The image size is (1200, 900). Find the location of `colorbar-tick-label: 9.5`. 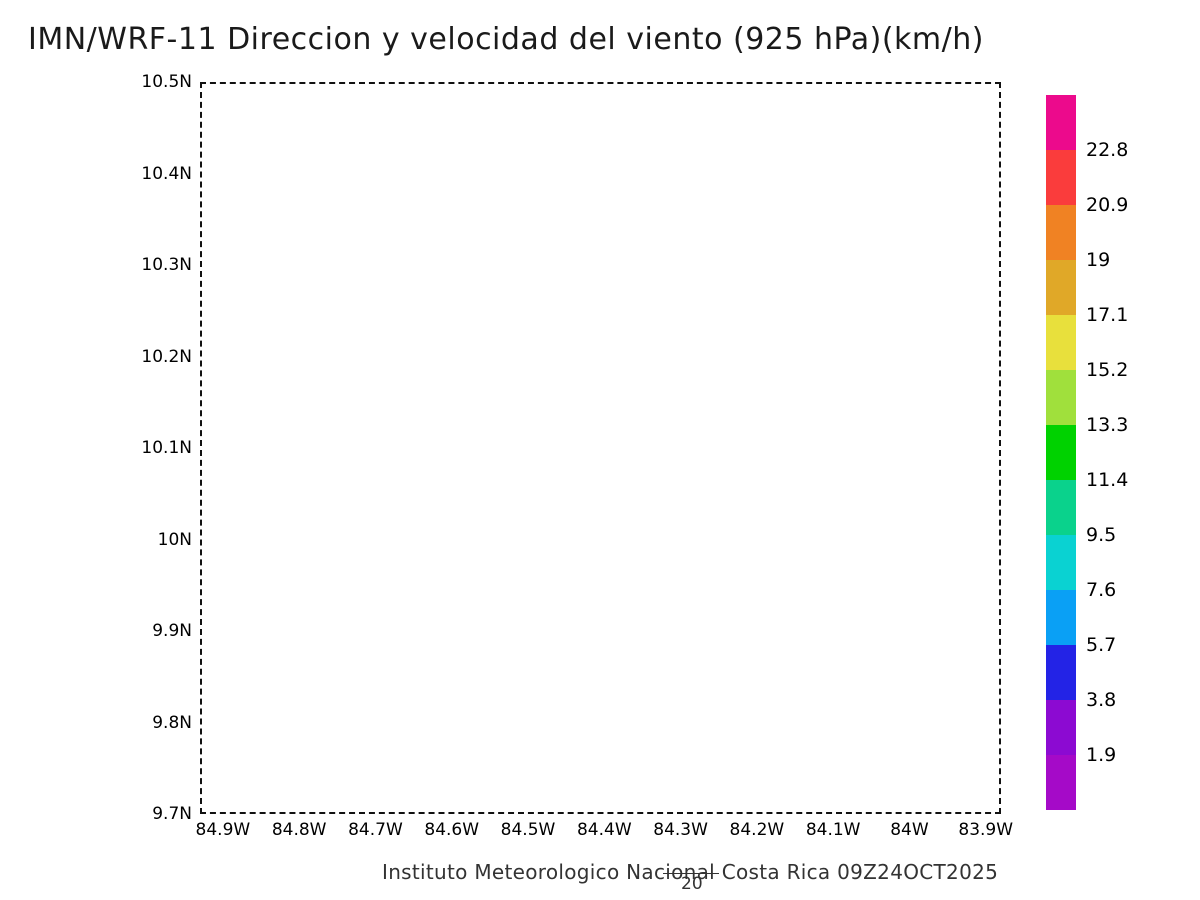

colorbar-tick-label: 9.5 is located at coordinates (1101, 535).